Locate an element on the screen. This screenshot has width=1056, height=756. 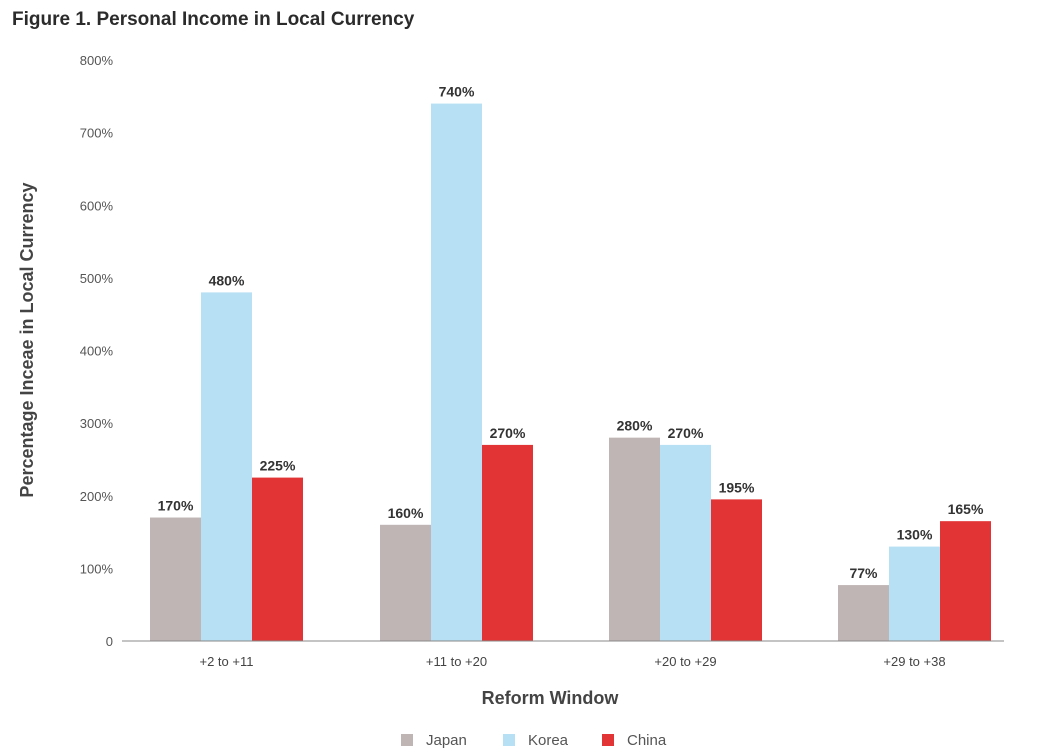
y-axis-ticks: 0 100% 200% 300% 400% 500% 600% 700% 800% is located at coordinates (97, 351).